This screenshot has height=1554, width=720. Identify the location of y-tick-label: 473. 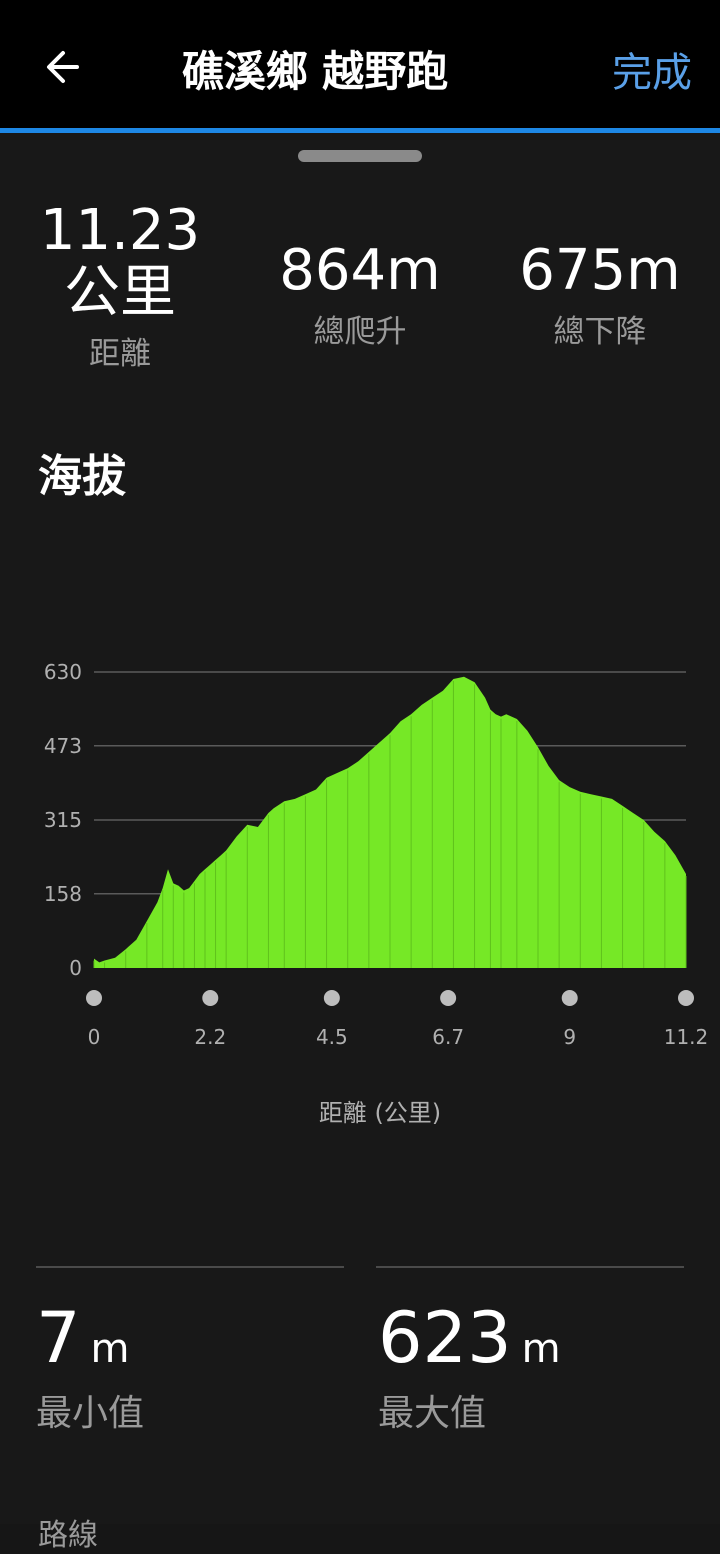
(63, 746).